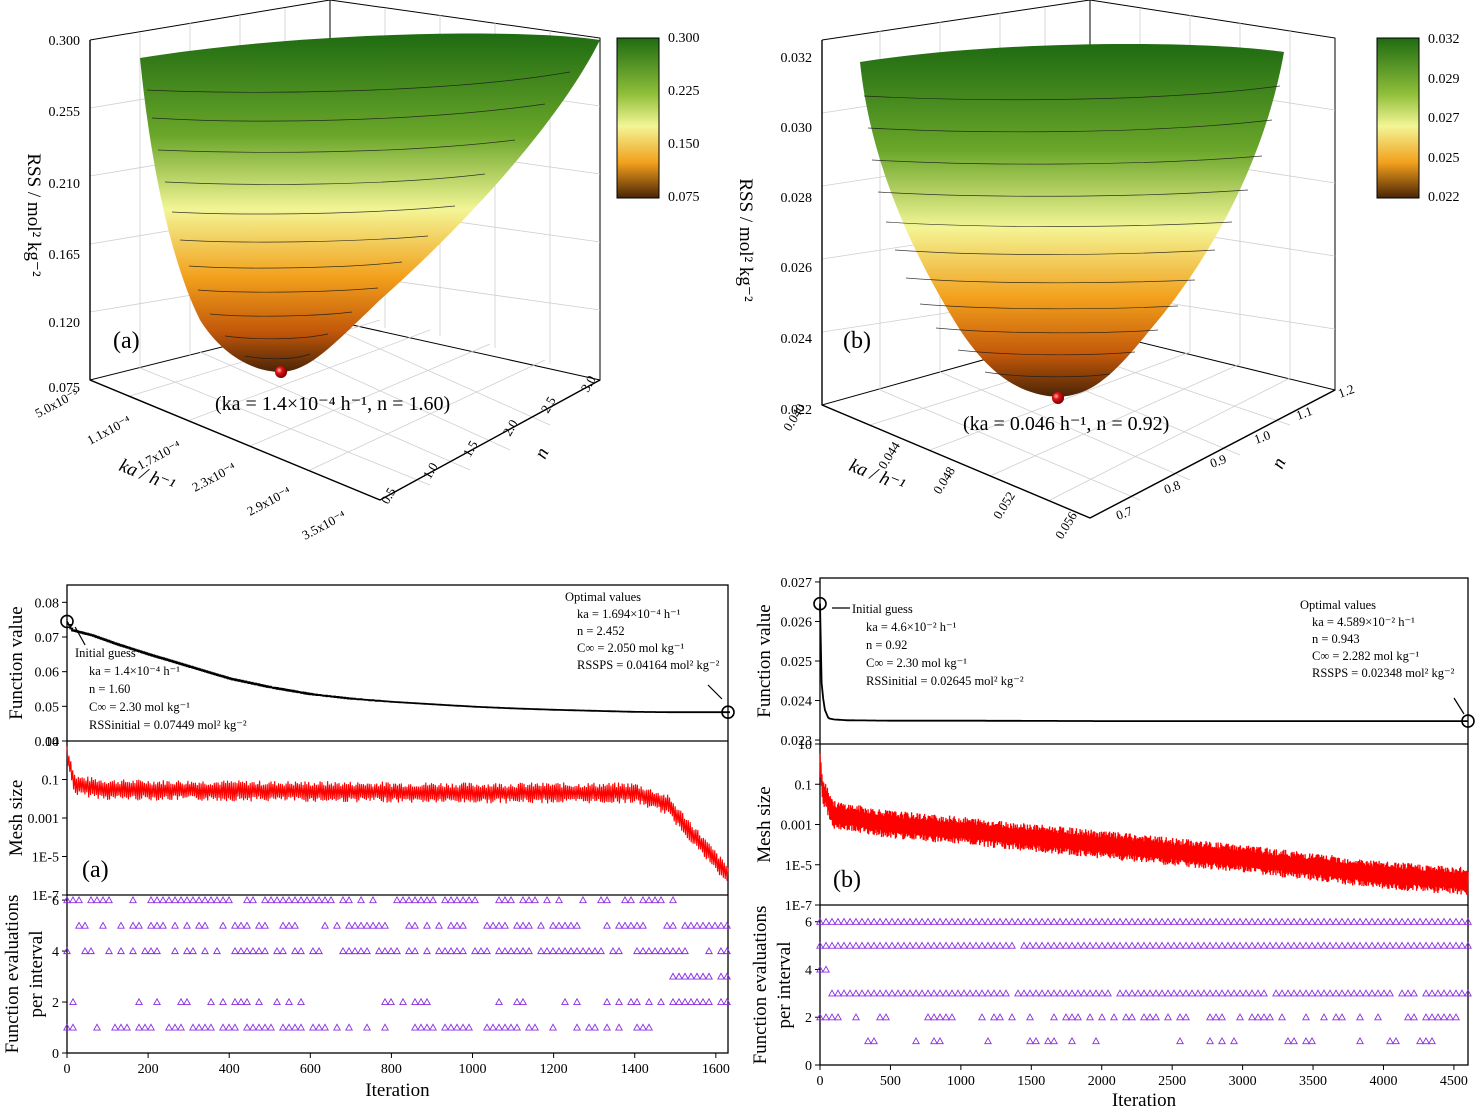  What do you see at coordinates (33, 215) in the screenshot?
I see `z-axis-label-a: RSS / mol² kg⁻²` at bounding box center [33, 215].